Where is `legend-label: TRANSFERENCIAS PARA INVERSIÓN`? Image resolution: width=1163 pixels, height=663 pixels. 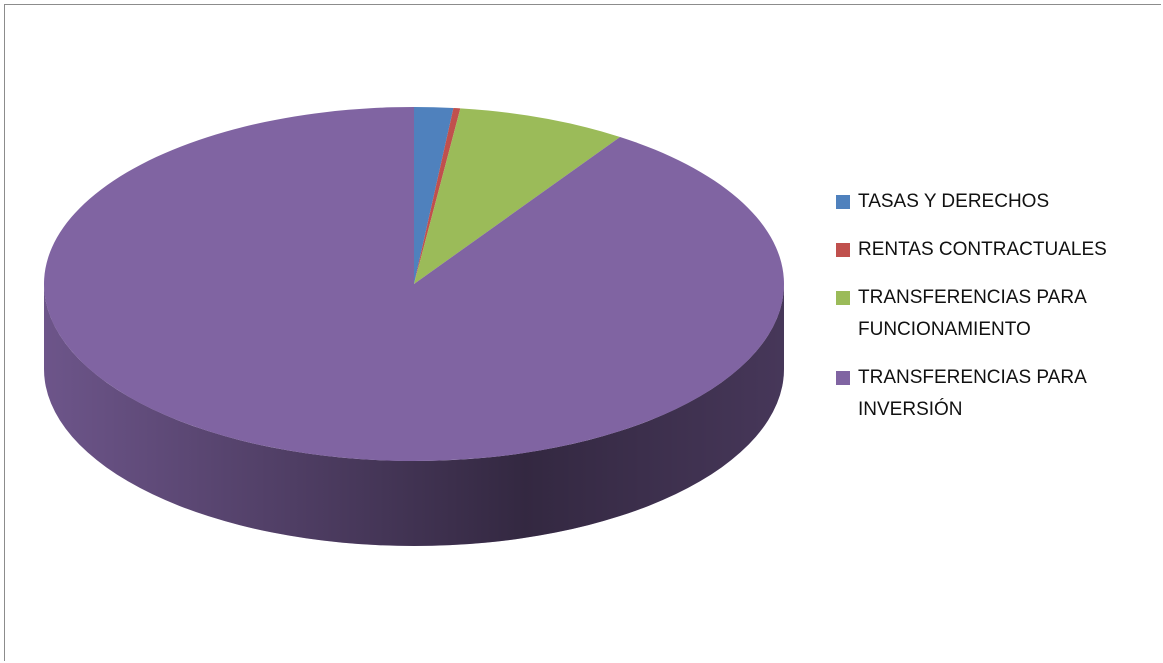
legend-label: TRANSFERENCIAS PARA INVERSIÓN is located at coordinates (972, 393).